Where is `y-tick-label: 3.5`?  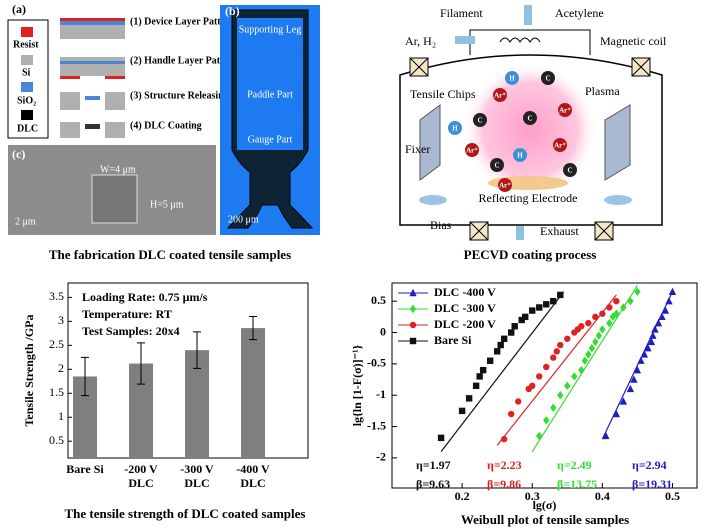 y-tick-label: 3.5 is located at coordinates (56, 296).